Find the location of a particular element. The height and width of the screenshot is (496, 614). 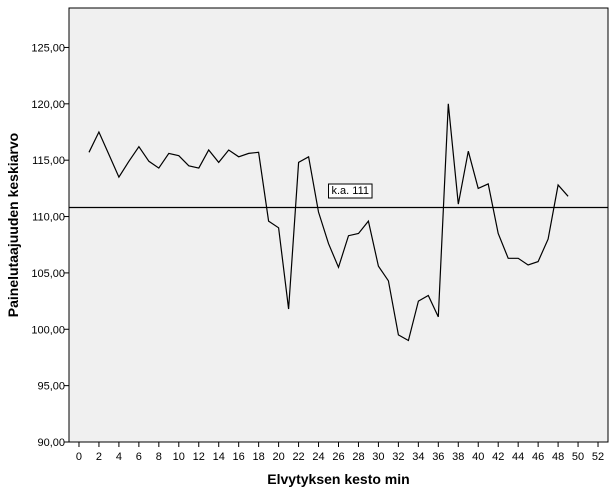

y-tick-label: 115,00 is located at coordinates (48, 161).